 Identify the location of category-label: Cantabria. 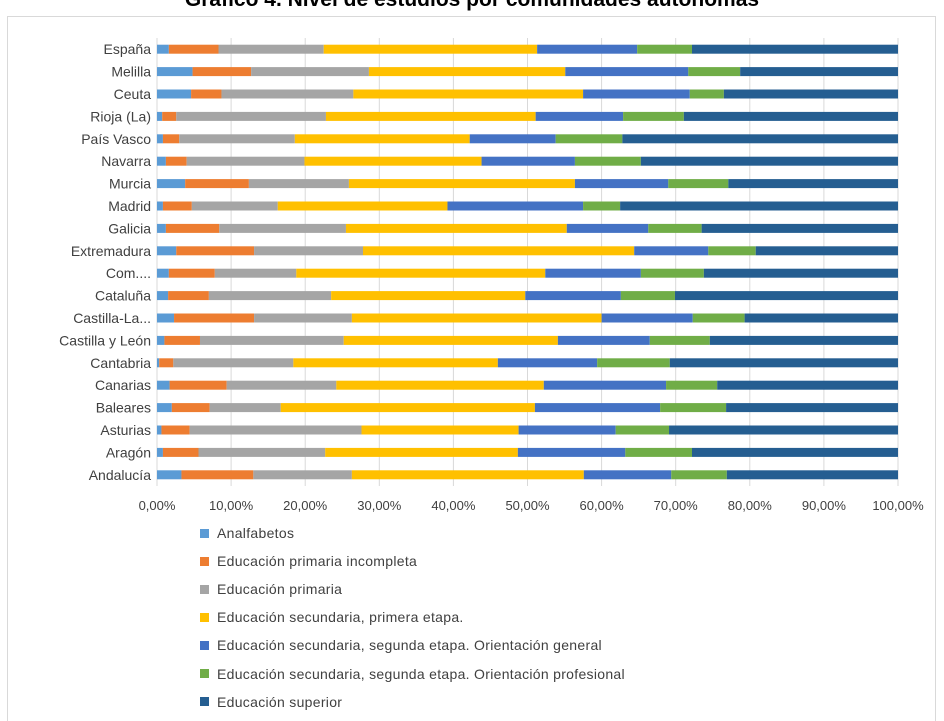
(120, 363).